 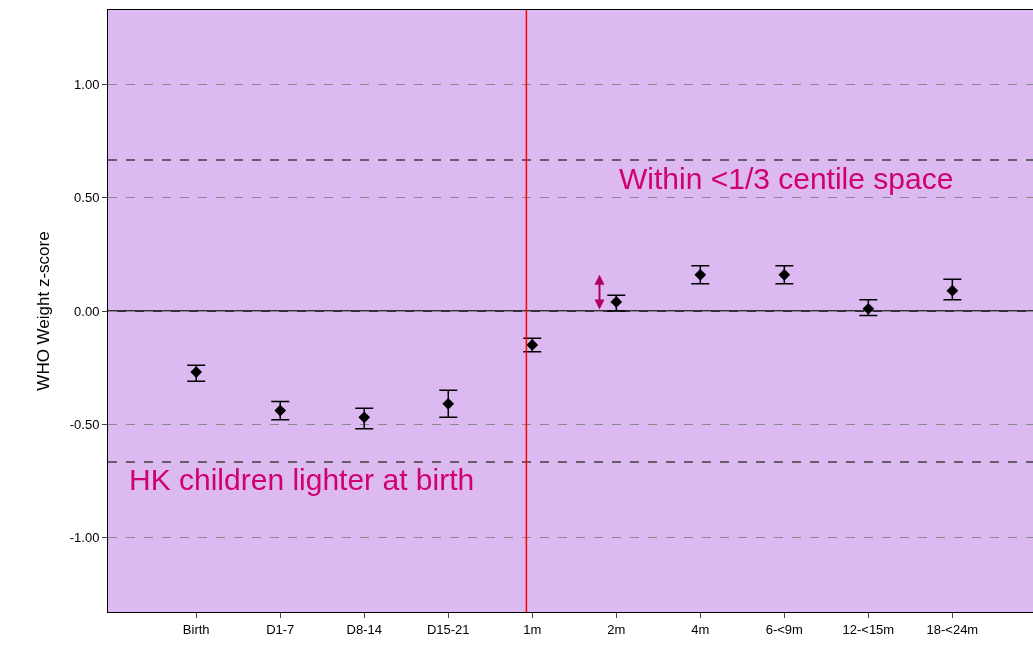 What do you see at coordinates (364, 629) in the screenshot?
I see `x-tick-label: D8-14` at bounding box center [364, 629].